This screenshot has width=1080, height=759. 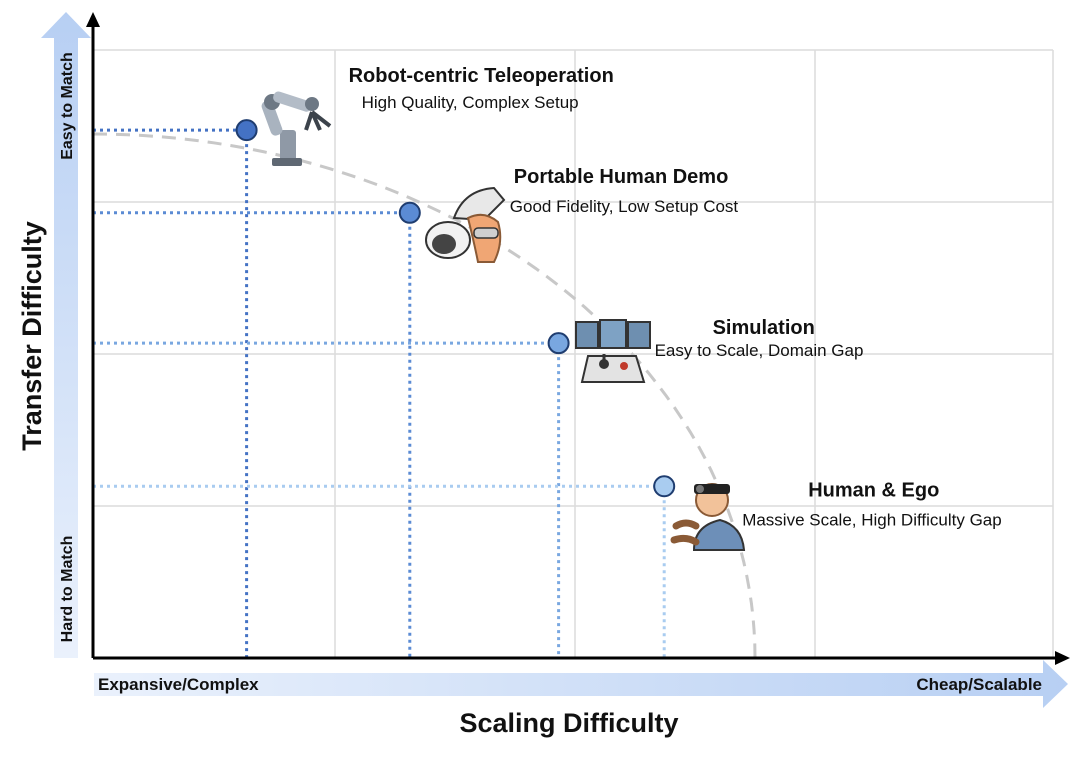 What do you see at coordinates (178, 684) in the screenshot?
I see `x-scale-low-label: Expansive/Complex` at bounding box center [178, 684].